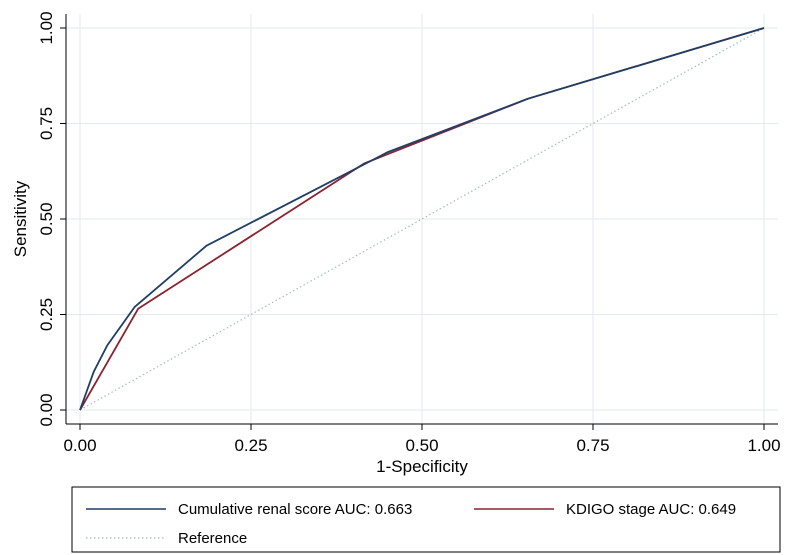  What do you see at coordinates (421, 445) in the screenshot?
I see `x-tick-label: 0.50` at bounding box center [421, 445].